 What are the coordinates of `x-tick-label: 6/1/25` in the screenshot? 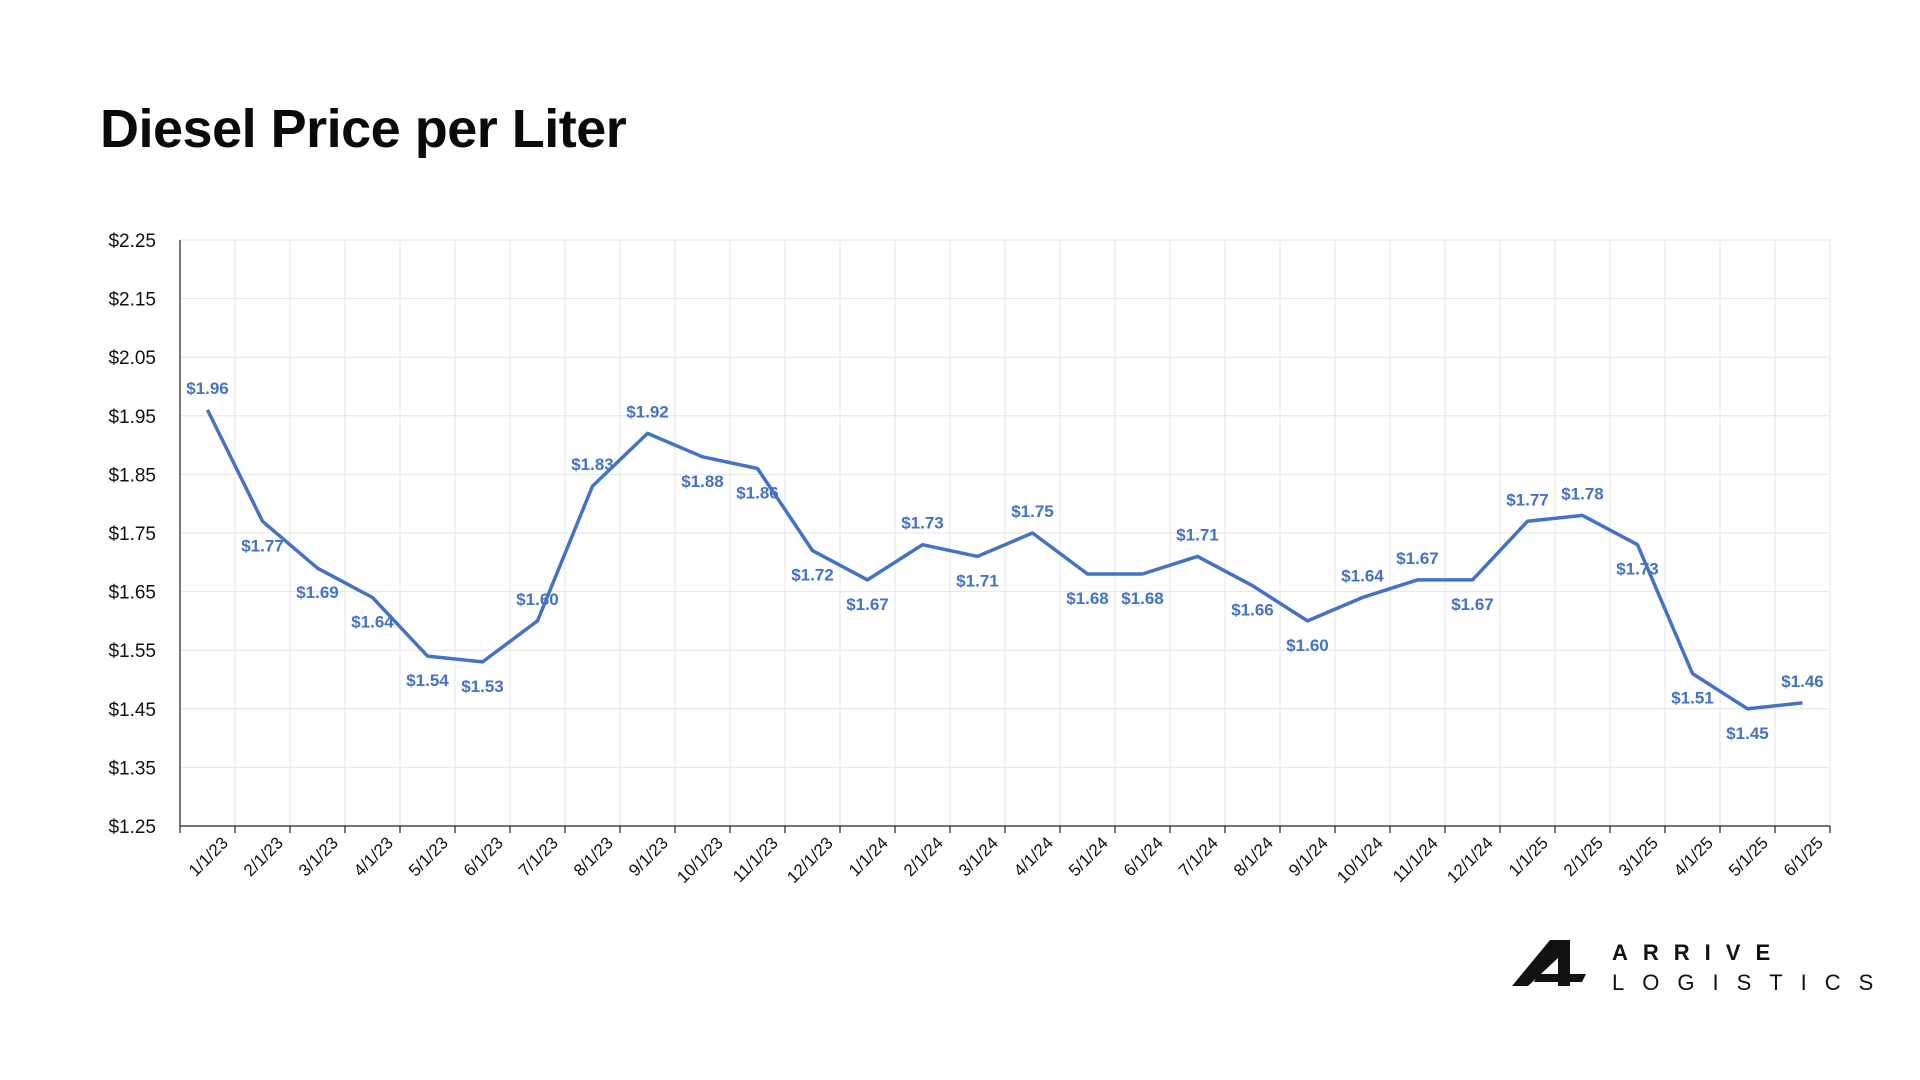 It's located at (1803, 856).